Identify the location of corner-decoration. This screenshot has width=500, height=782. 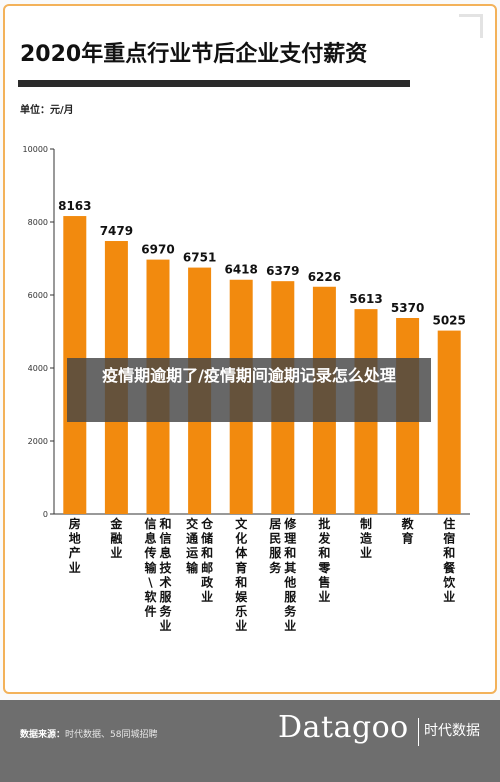
(471, 26).